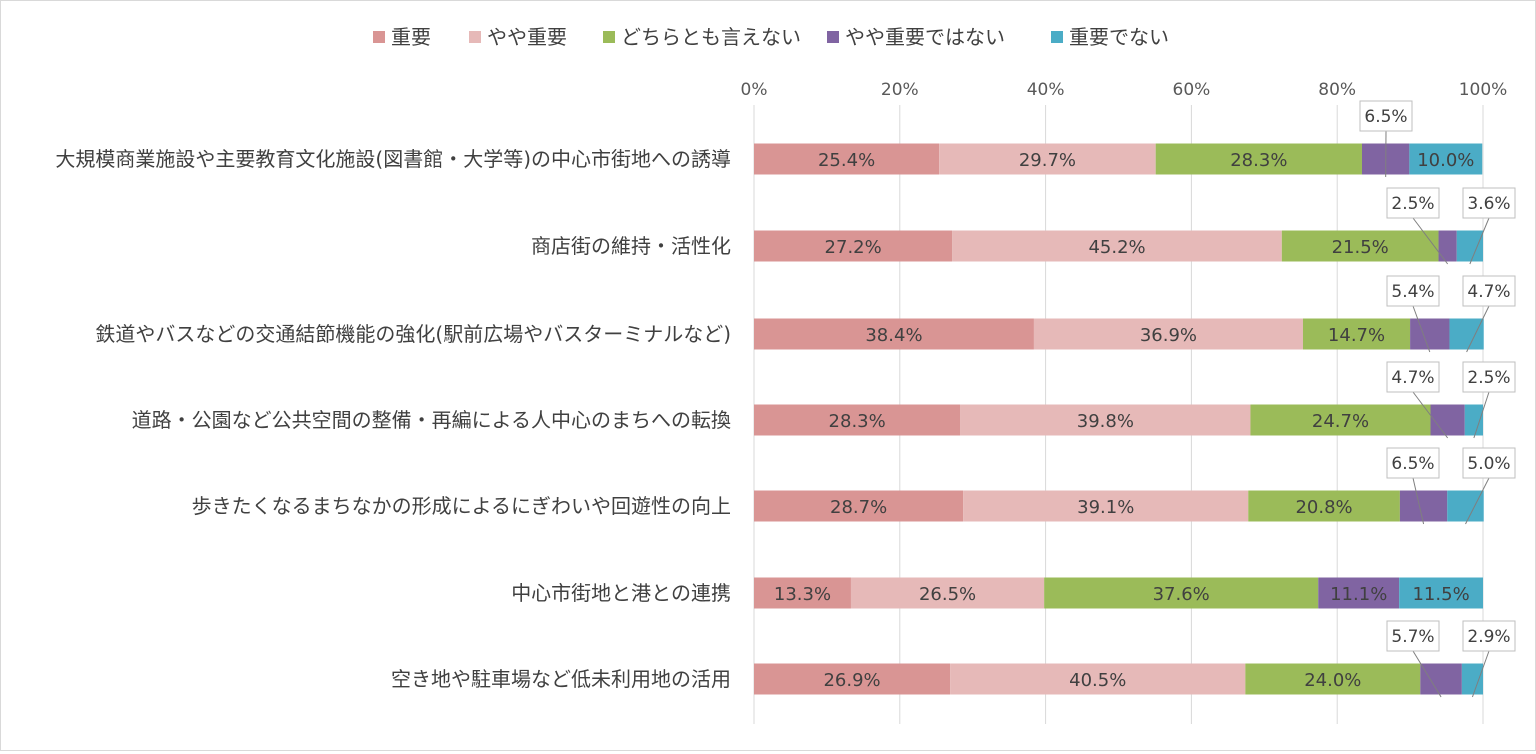 The width and height of the screenshot is (1536, 754). I want to click on data-label: 25.4%, so click(846, 160).